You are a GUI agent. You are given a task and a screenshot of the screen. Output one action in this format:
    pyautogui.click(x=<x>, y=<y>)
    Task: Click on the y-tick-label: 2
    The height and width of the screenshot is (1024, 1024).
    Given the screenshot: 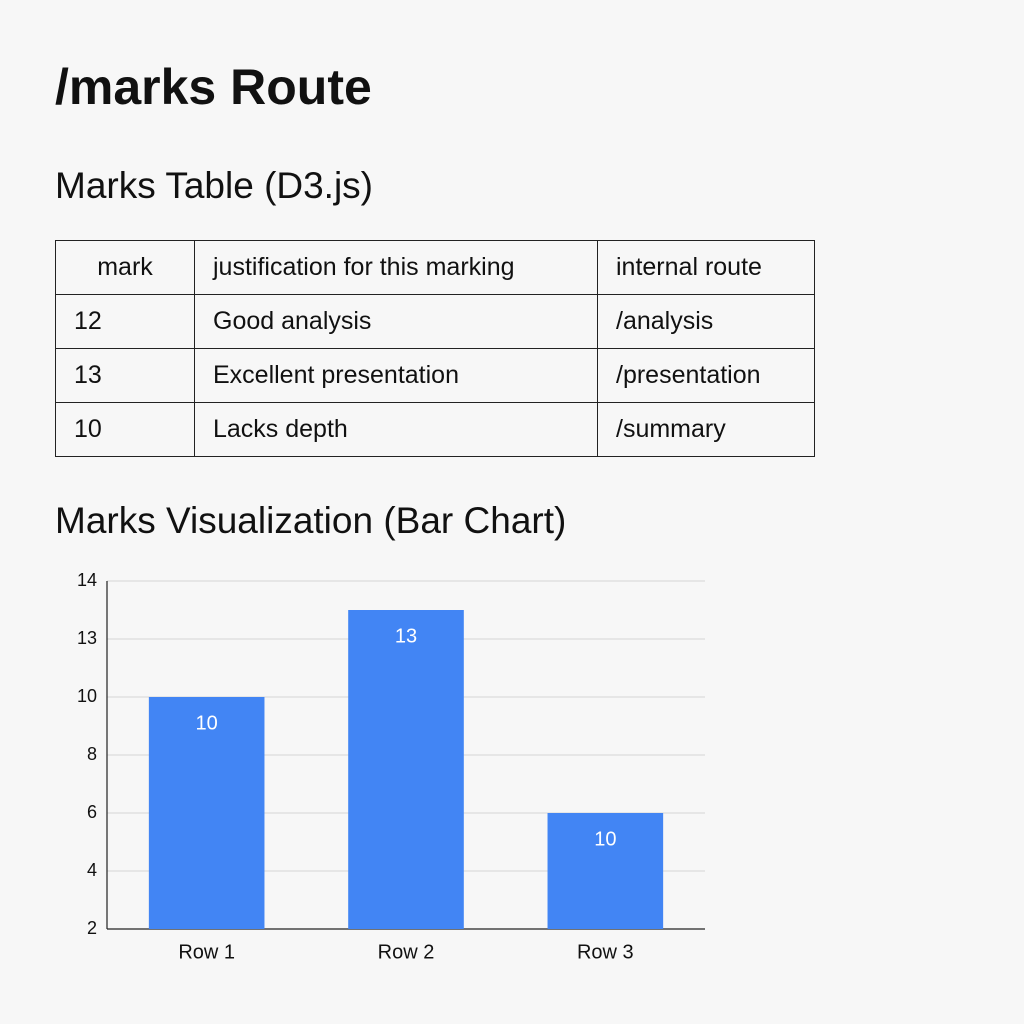 What is the action you would take?
    pyautogui.click(x=92, y=928)
    